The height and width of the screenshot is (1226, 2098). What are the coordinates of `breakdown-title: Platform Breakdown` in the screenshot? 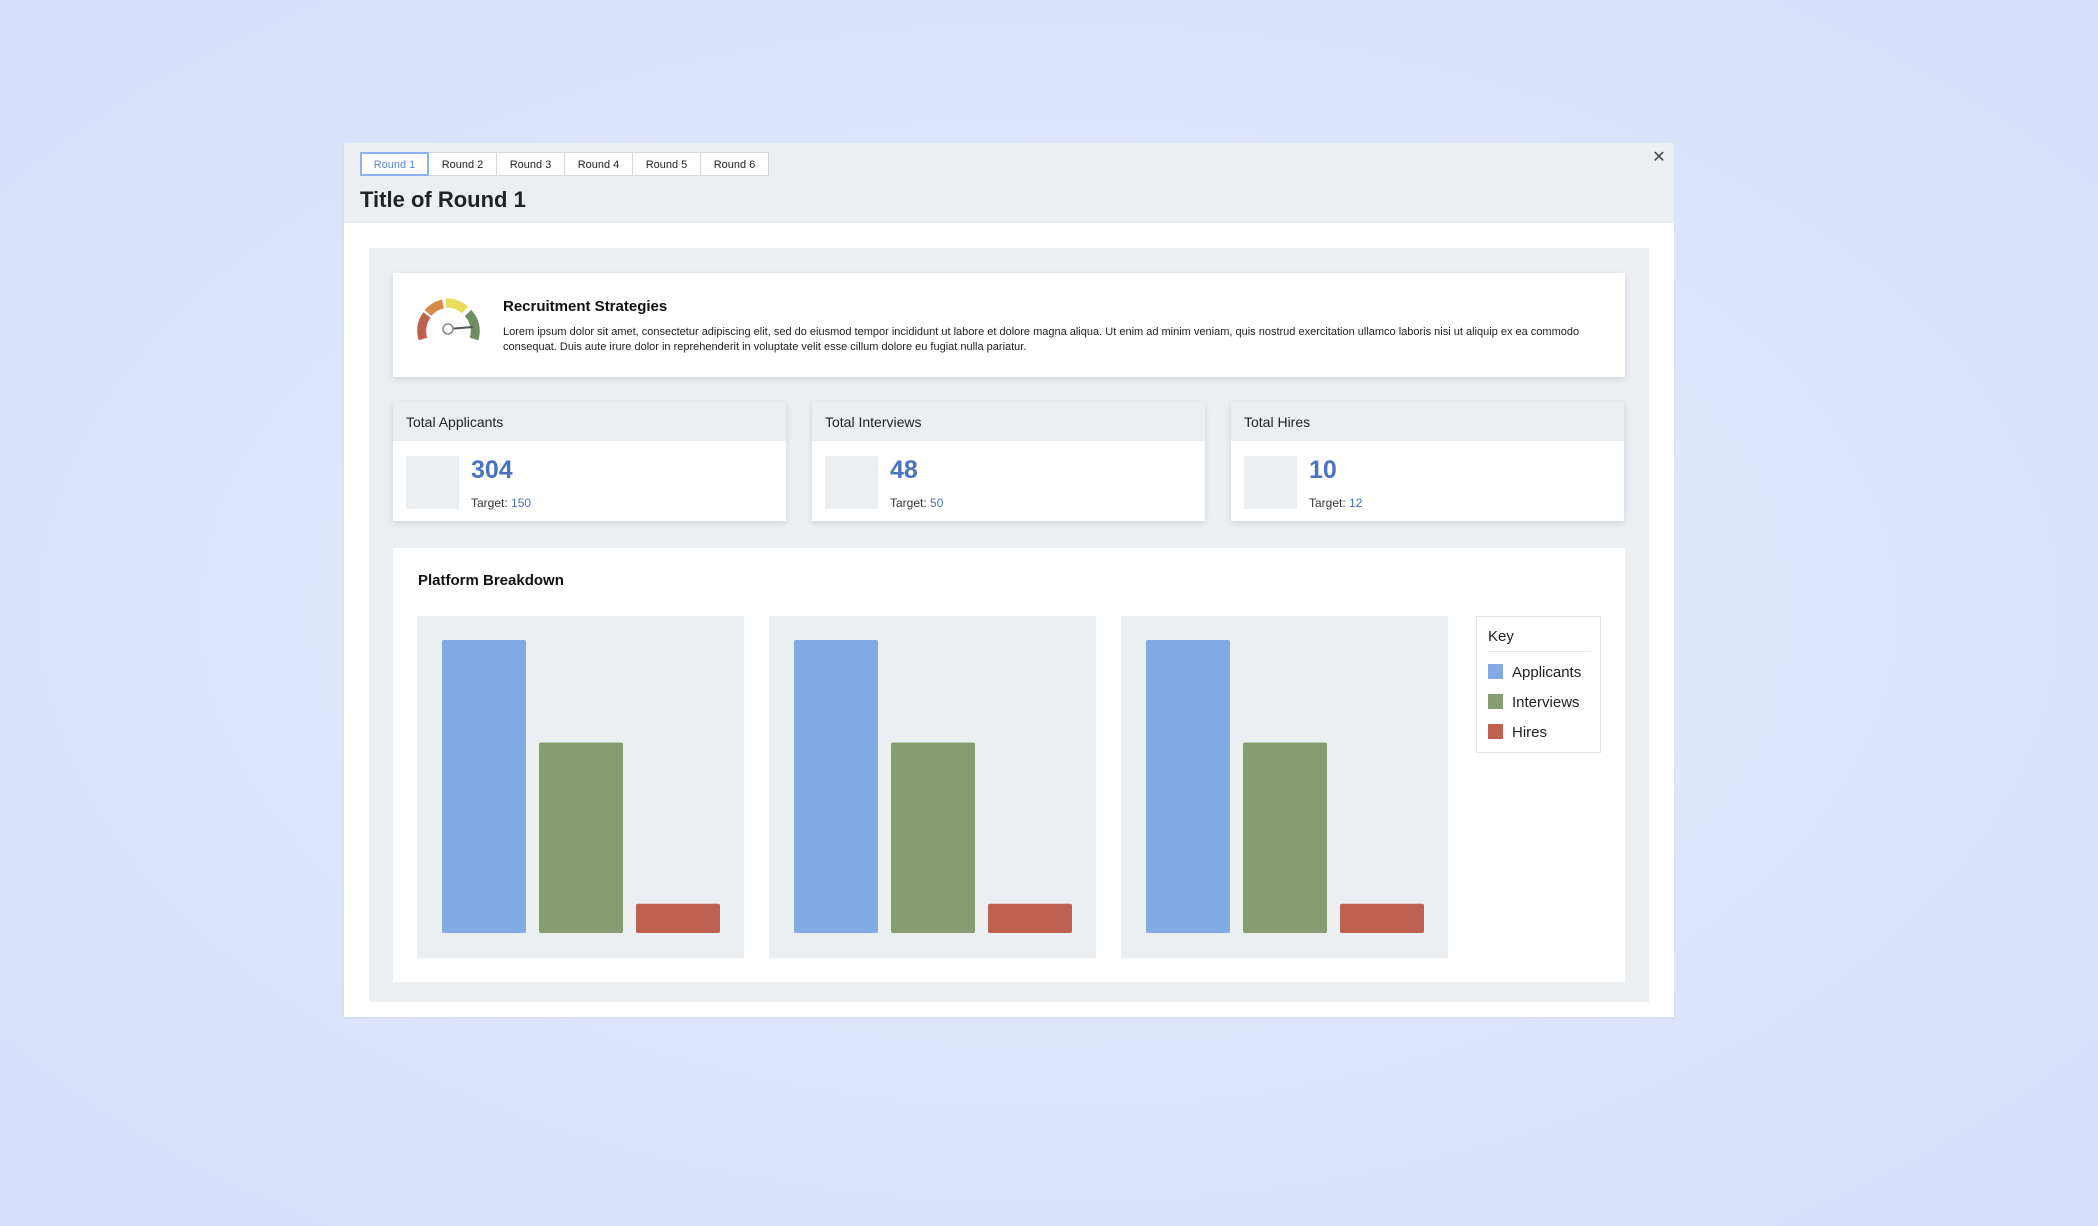 It's located at (491, 580).